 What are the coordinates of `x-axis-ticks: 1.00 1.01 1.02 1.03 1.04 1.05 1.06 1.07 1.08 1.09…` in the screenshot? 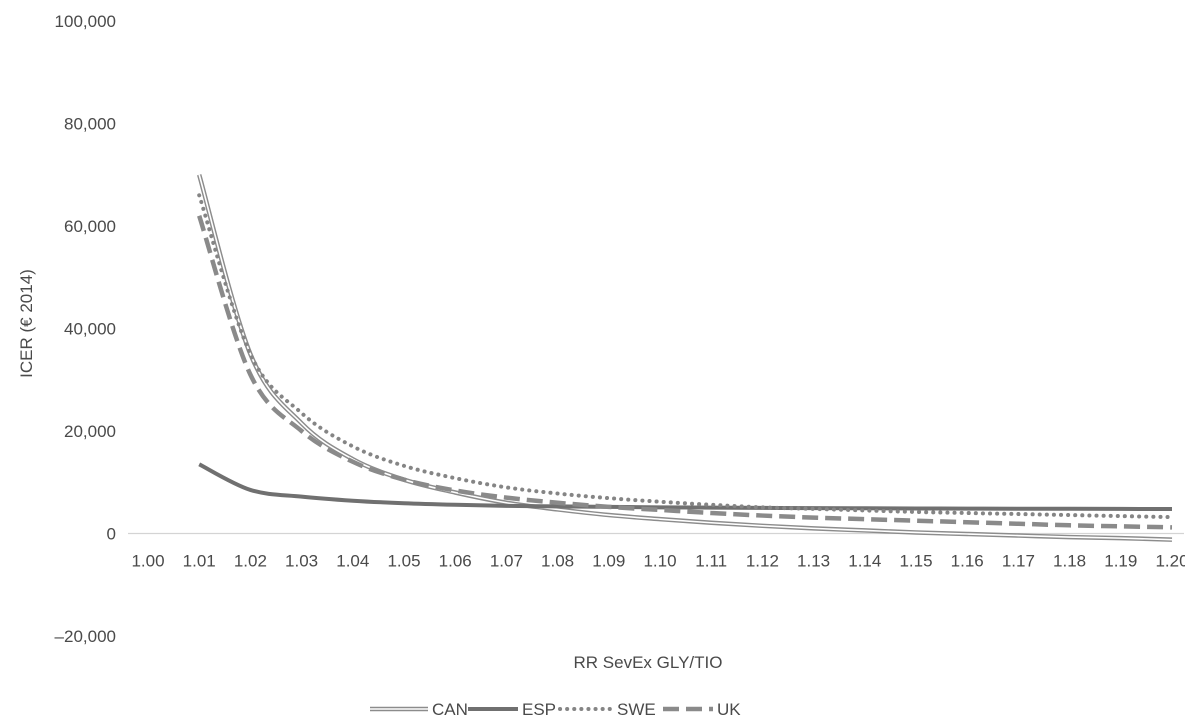 It's located at (658, 561).